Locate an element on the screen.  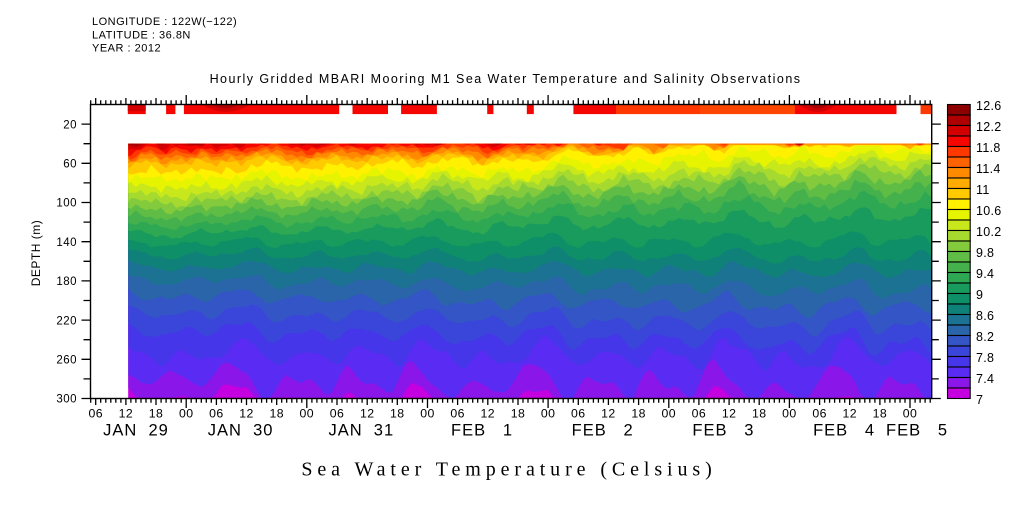
svg-text: 140 is located at coordinates (66, 243).